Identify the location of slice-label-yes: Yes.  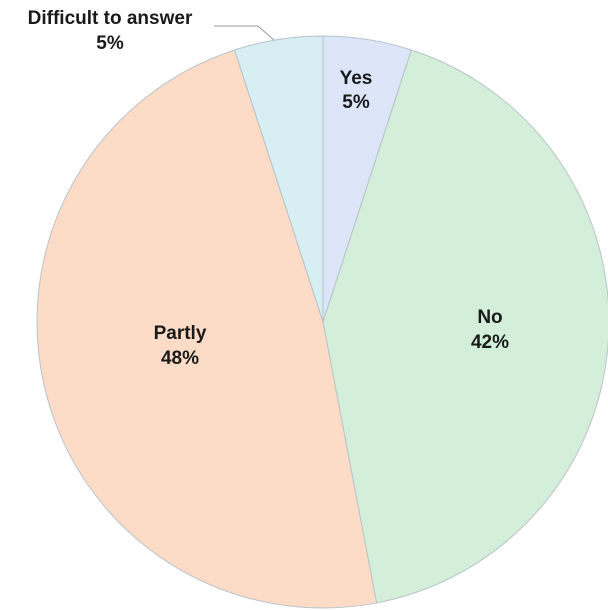
(356, 78).